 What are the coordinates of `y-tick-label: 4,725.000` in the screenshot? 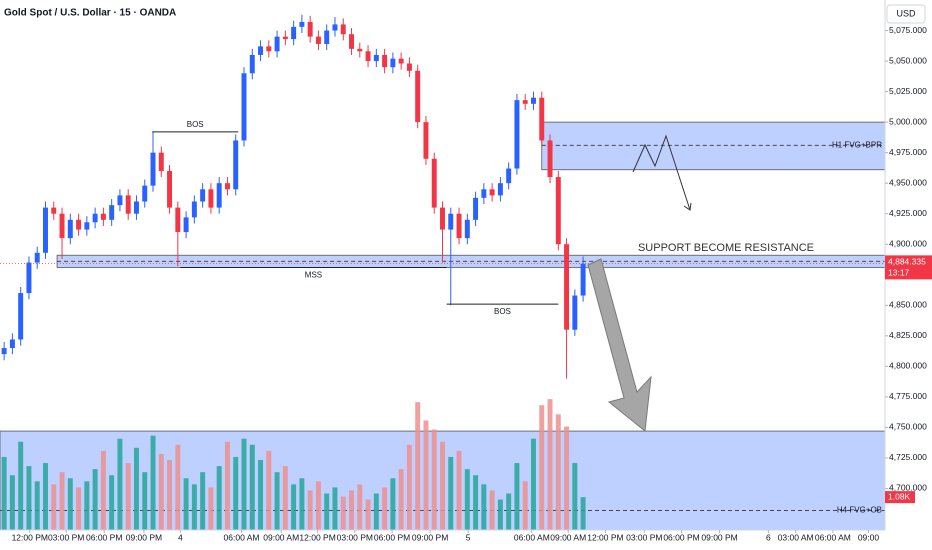 It's located at (908, 457).